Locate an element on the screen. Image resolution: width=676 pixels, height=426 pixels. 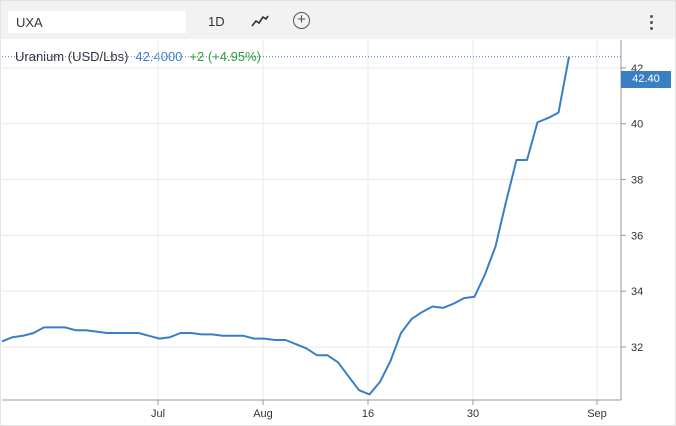
y-tick-label: 34 is located at coordinates (637, 292).